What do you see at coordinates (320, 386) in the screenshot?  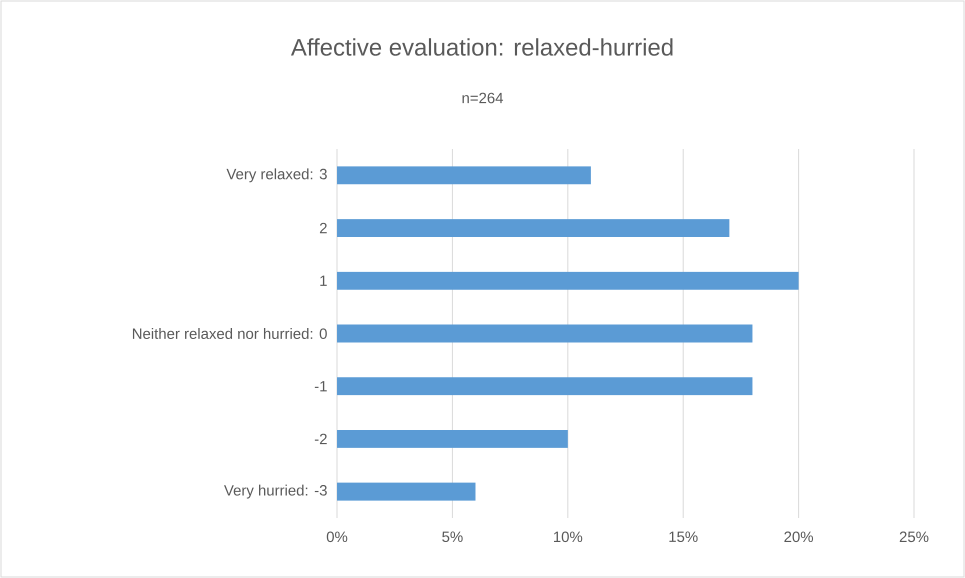 I see `y-tick-label: -1` at bounding box center [320, 386].